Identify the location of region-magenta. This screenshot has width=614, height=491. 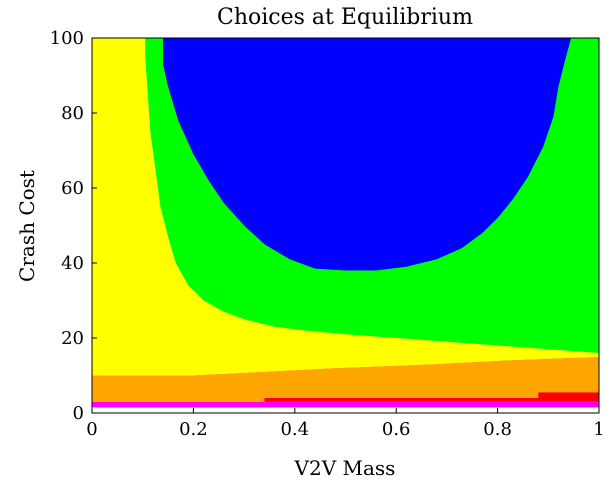
(345, 404).